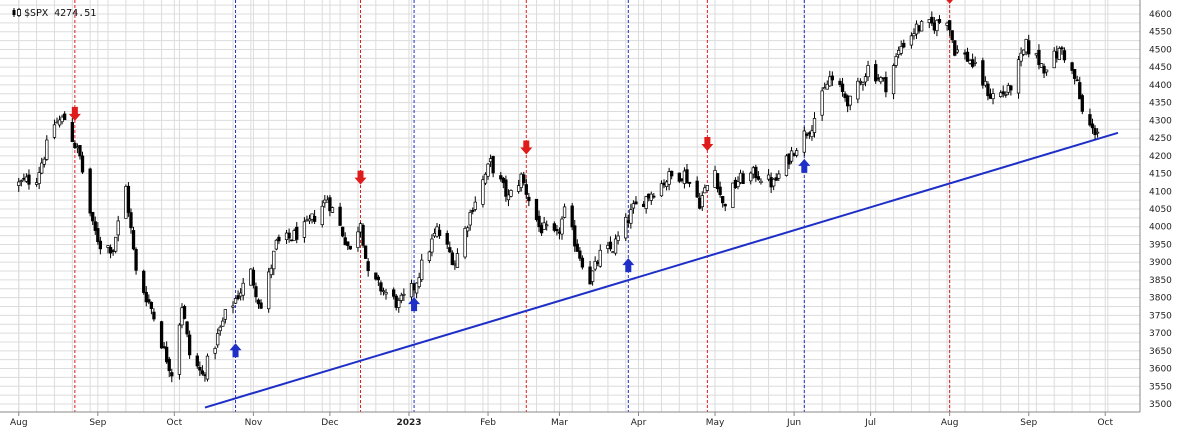  I want to click on legend: $SPX 4274.51, so click(54, 13).